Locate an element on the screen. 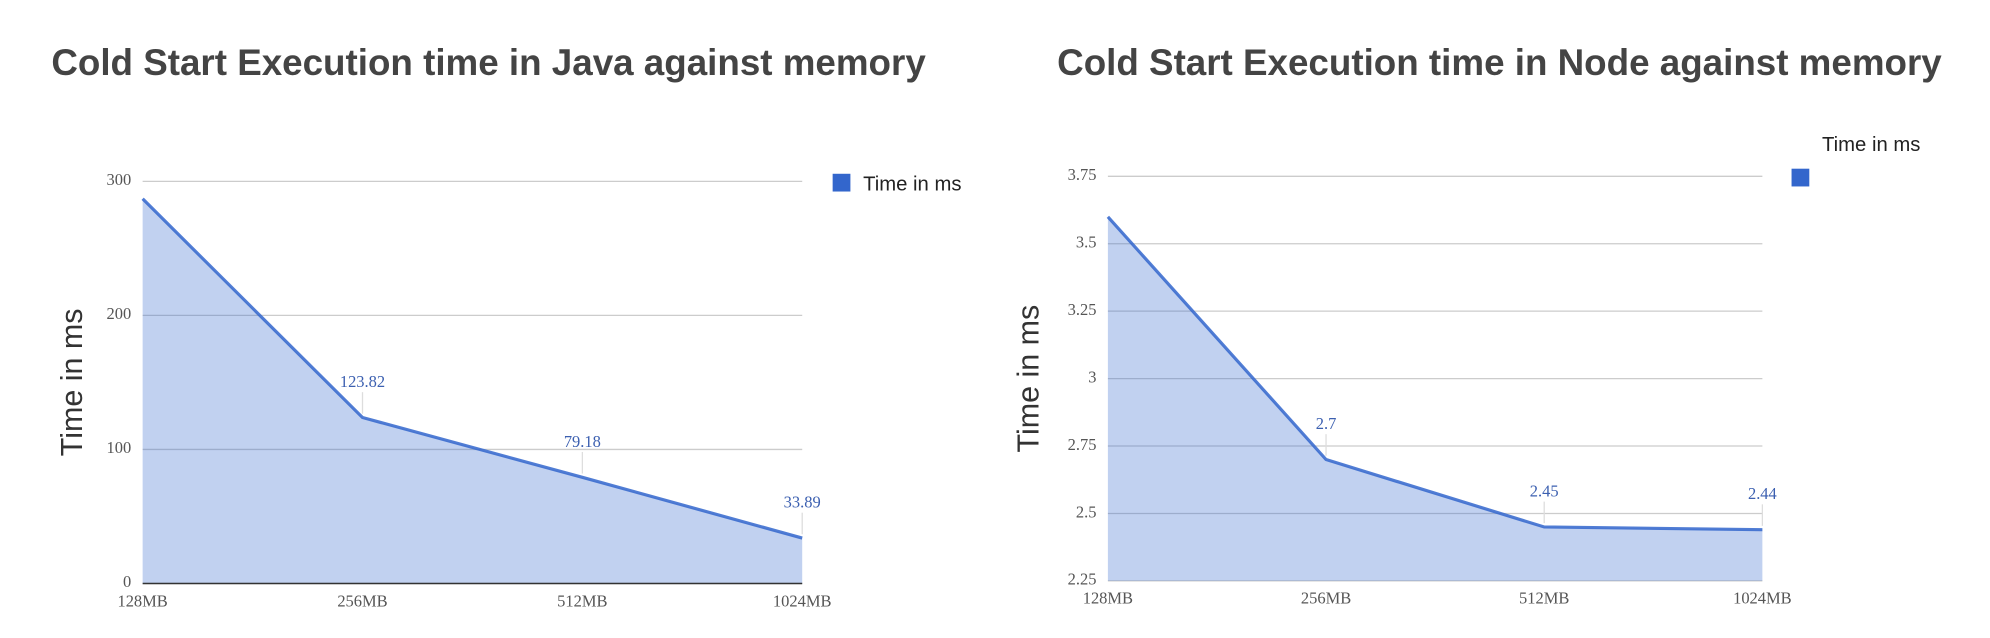  y-tick-label: 3 is located at coordinates (1092, 376).